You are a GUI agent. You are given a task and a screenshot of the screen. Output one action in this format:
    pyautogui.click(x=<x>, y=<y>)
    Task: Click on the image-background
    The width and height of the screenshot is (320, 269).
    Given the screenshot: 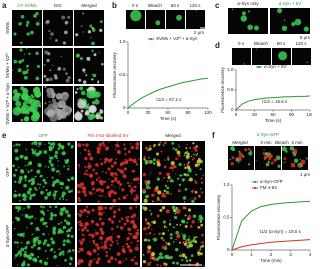 What is the action you would take?
    pyautogui.click(x=58, y=28)
    